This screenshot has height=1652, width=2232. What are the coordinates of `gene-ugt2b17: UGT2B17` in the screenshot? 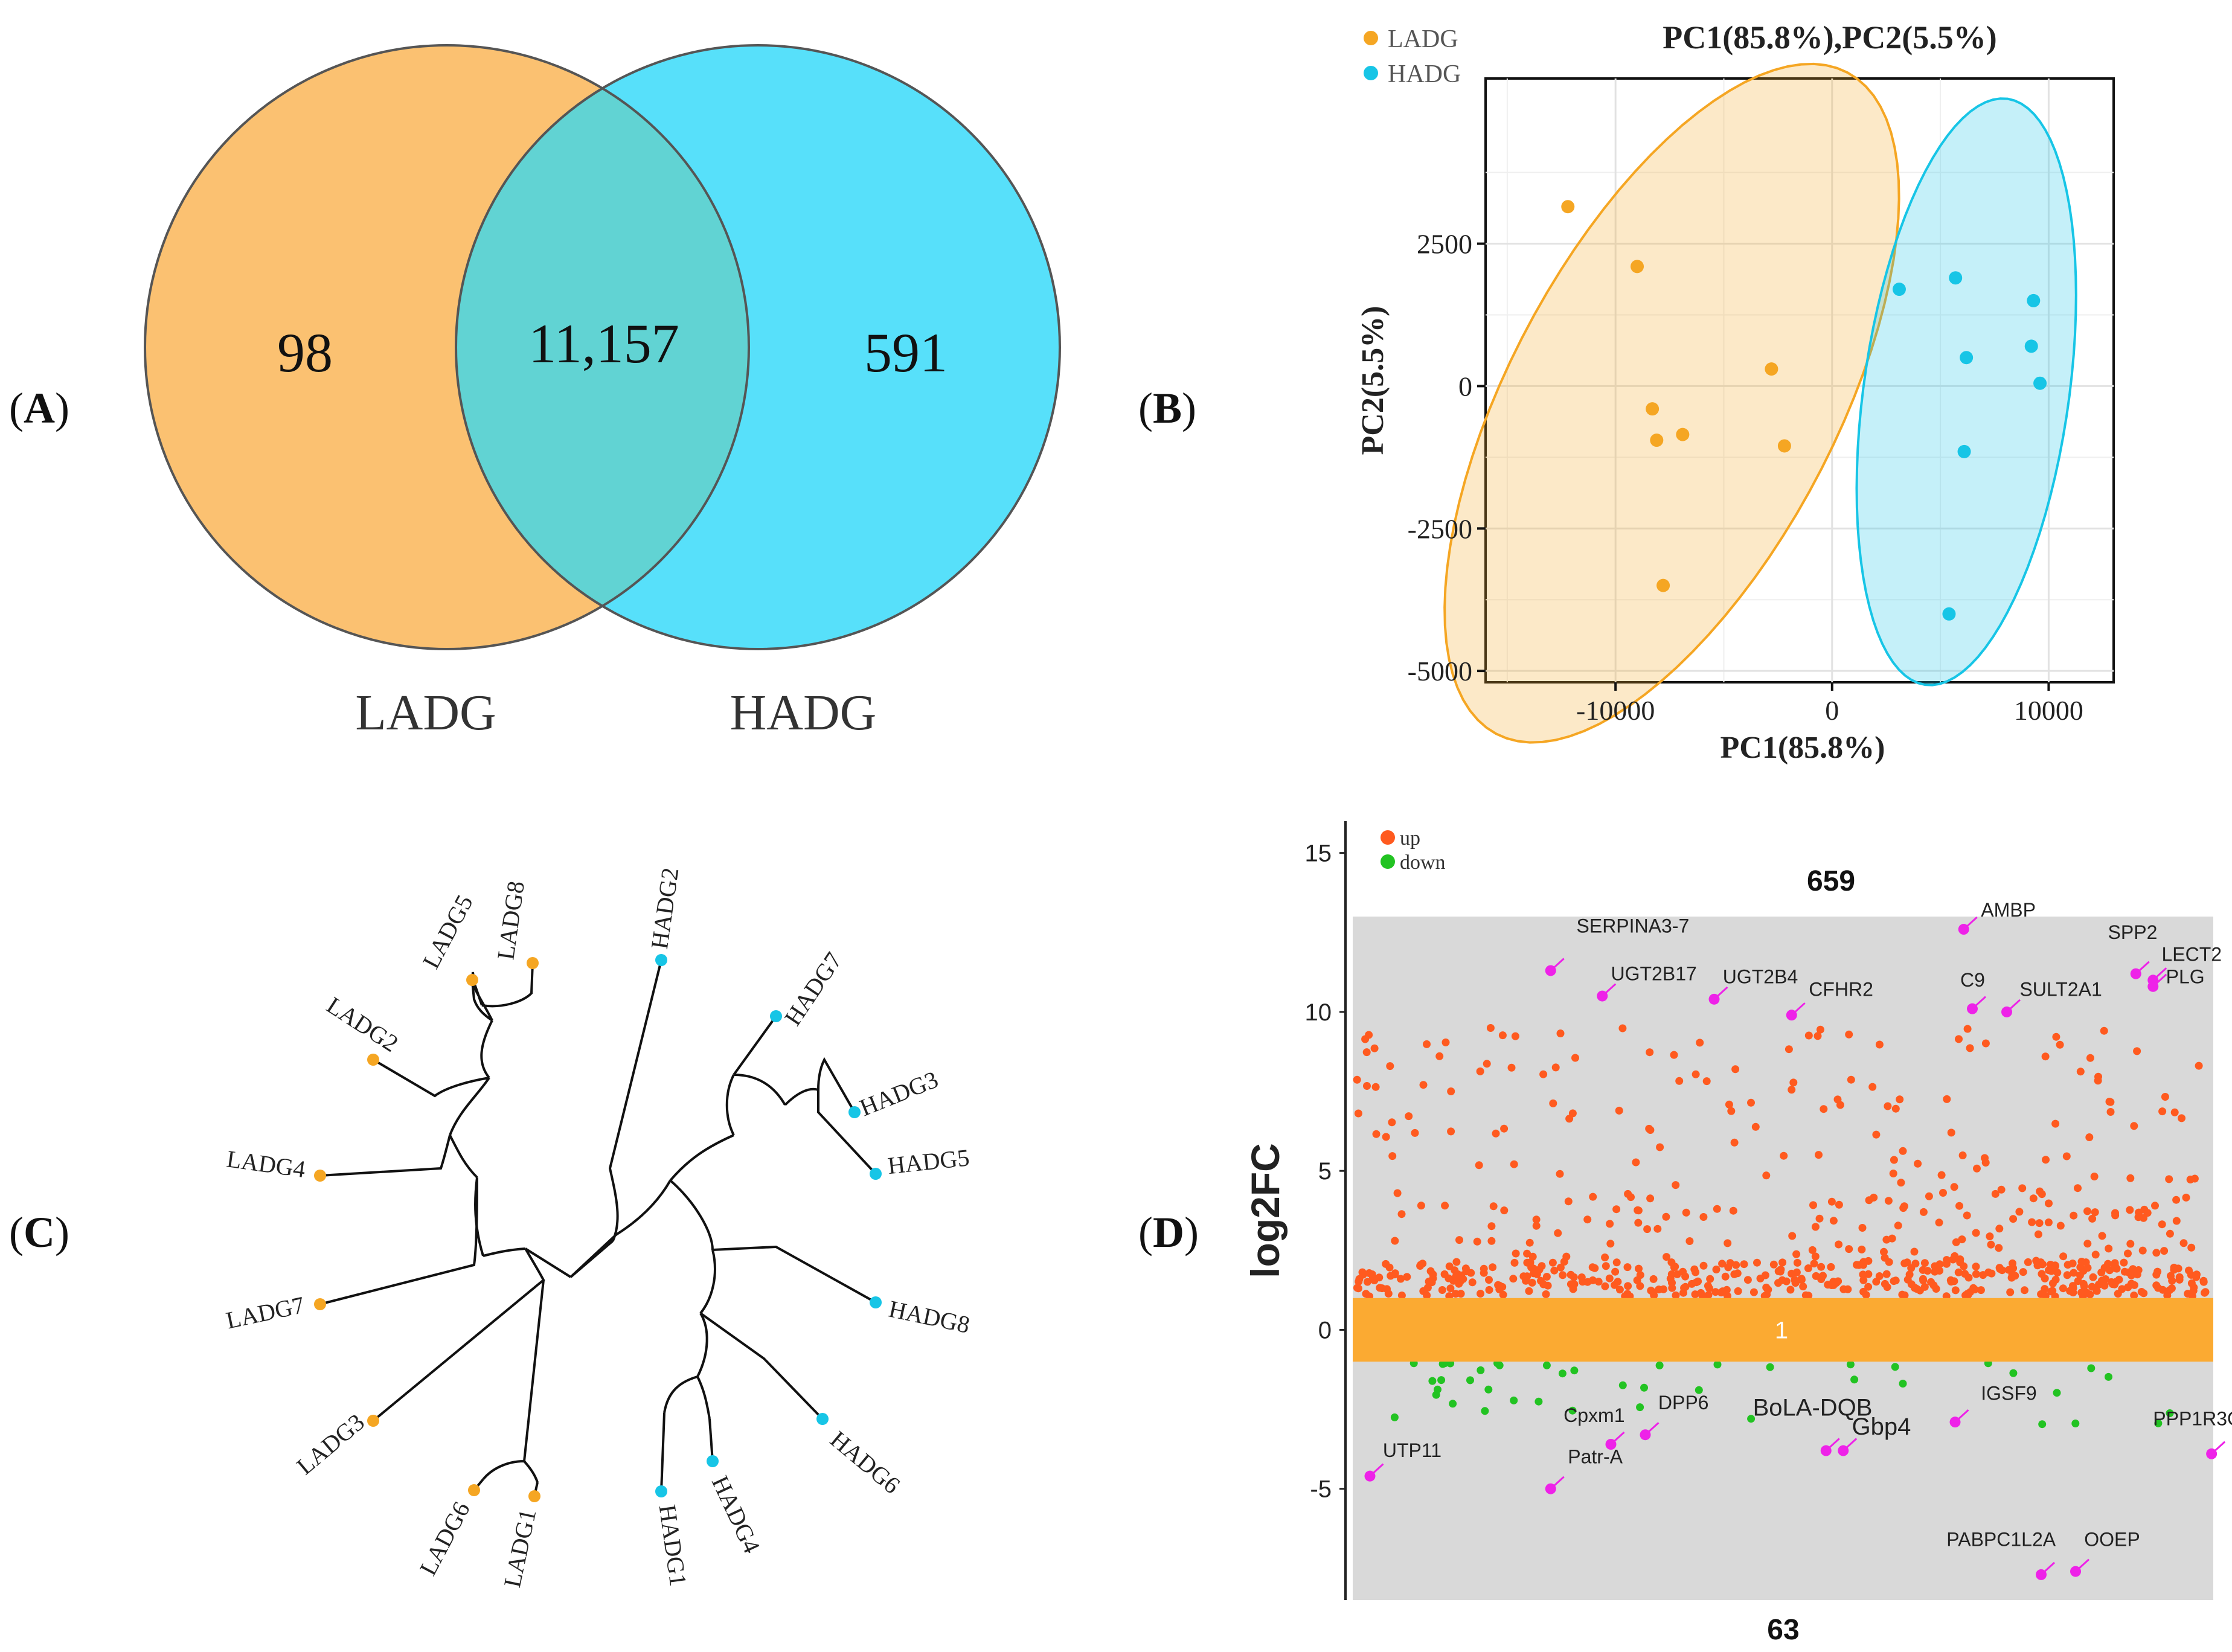 It's located at (1647, 982).